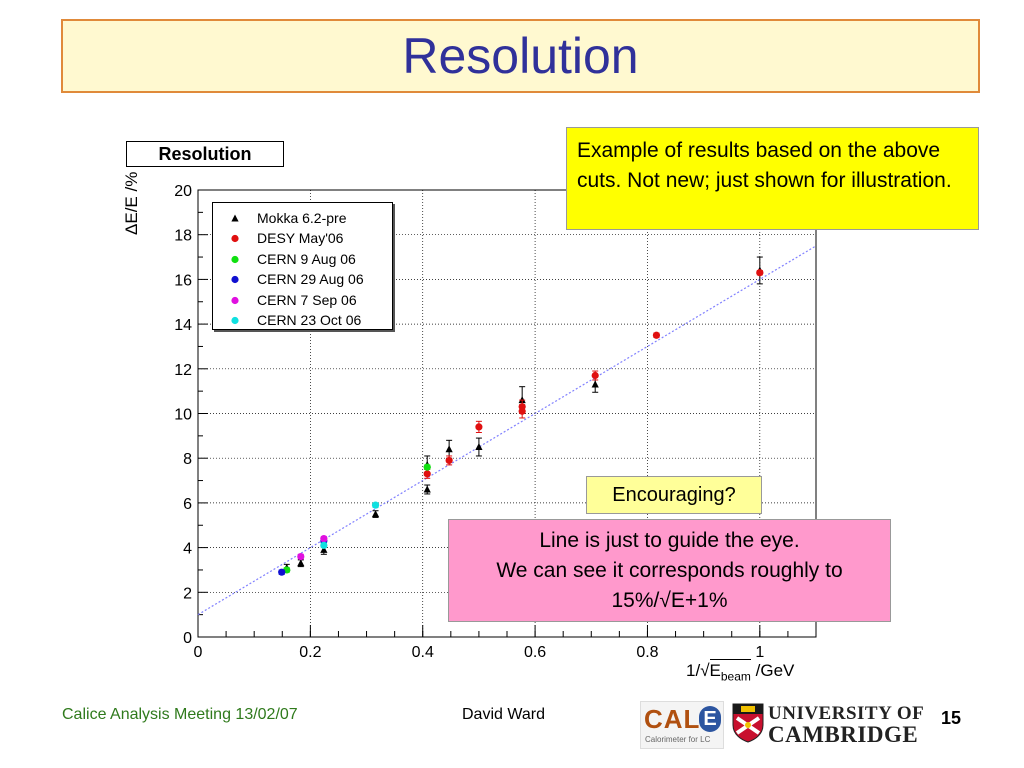  What do you see at coordinates (647, 652) in the screenshot?
I see `x-tick-label: 0.8` at bounding box center [647, 652].